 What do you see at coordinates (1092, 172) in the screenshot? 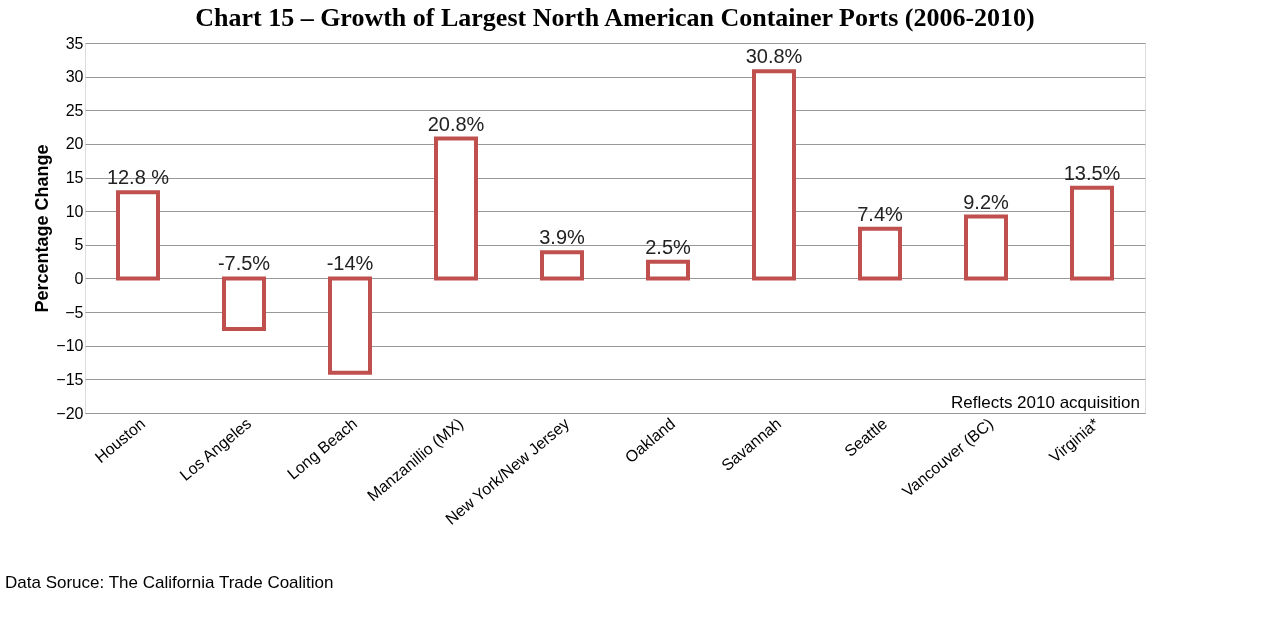
I see `data-label: 13.5%` at bounding box center [1092, 172].